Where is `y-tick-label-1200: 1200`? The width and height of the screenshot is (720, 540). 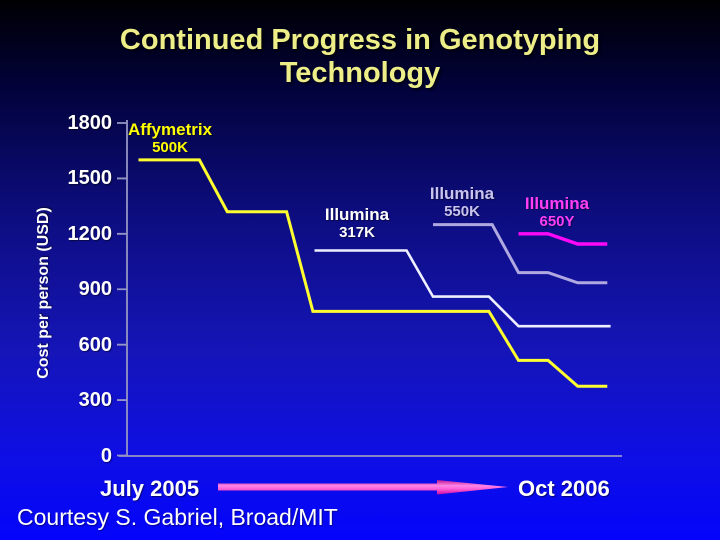 y-tick-label-1200: 1200 is located at coordinates (90, 233).